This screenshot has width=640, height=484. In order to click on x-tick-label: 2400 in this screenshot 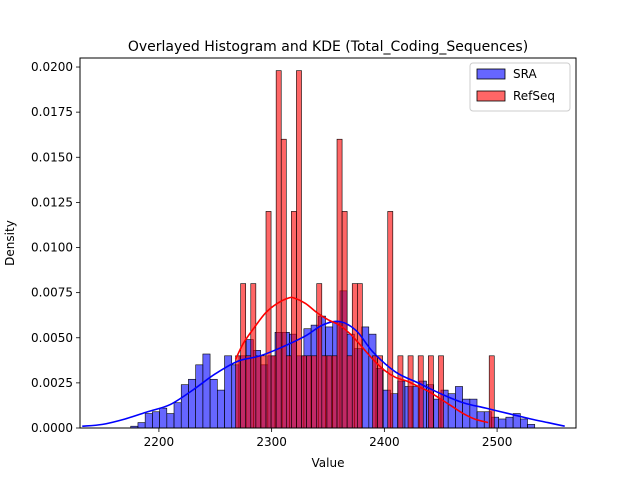, I will do `click(384, 442)`.